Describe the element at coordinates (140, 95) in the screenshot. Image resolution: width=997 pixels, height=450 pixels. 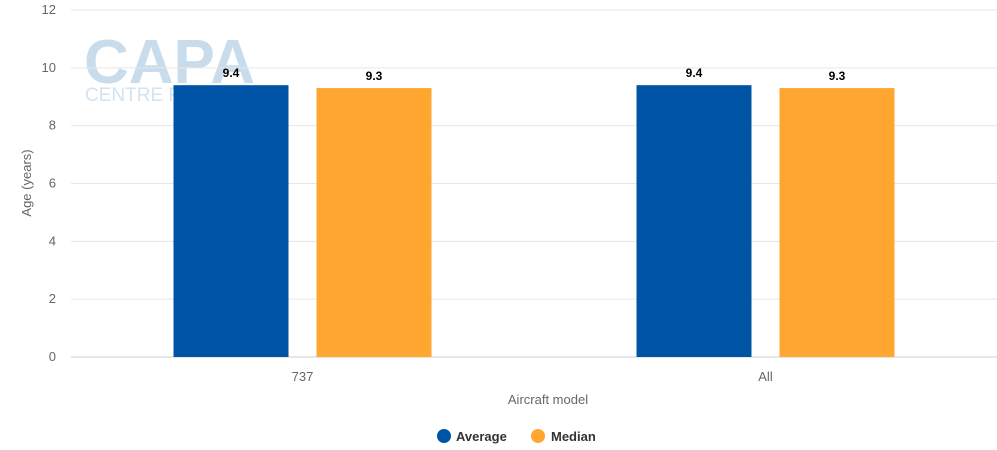
I see `watermark-tagline: CENTRE FO` at that location.